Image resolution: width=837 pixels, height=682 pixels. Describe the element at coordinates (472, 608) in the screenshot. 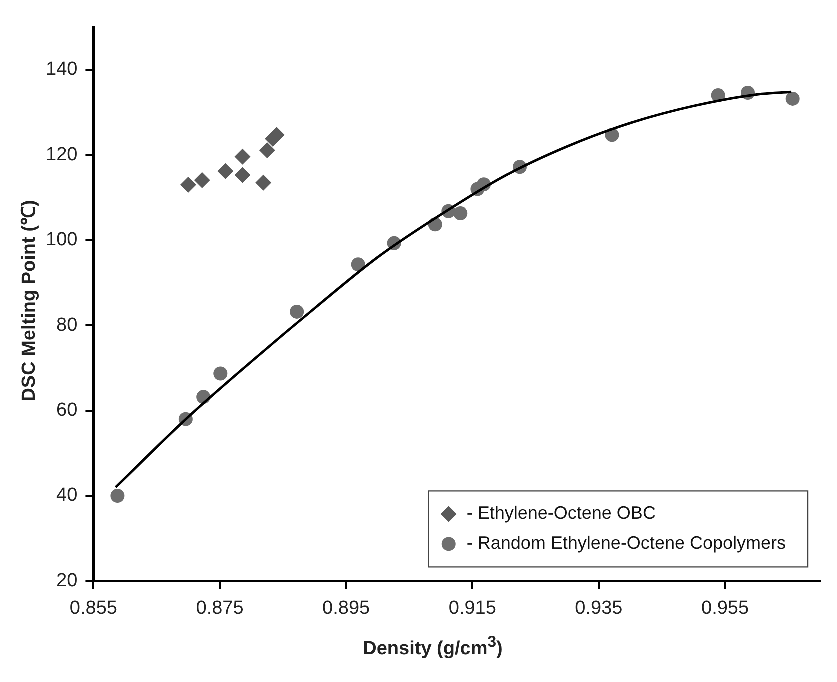

I see `x-tick-label: 0.915` at that location.